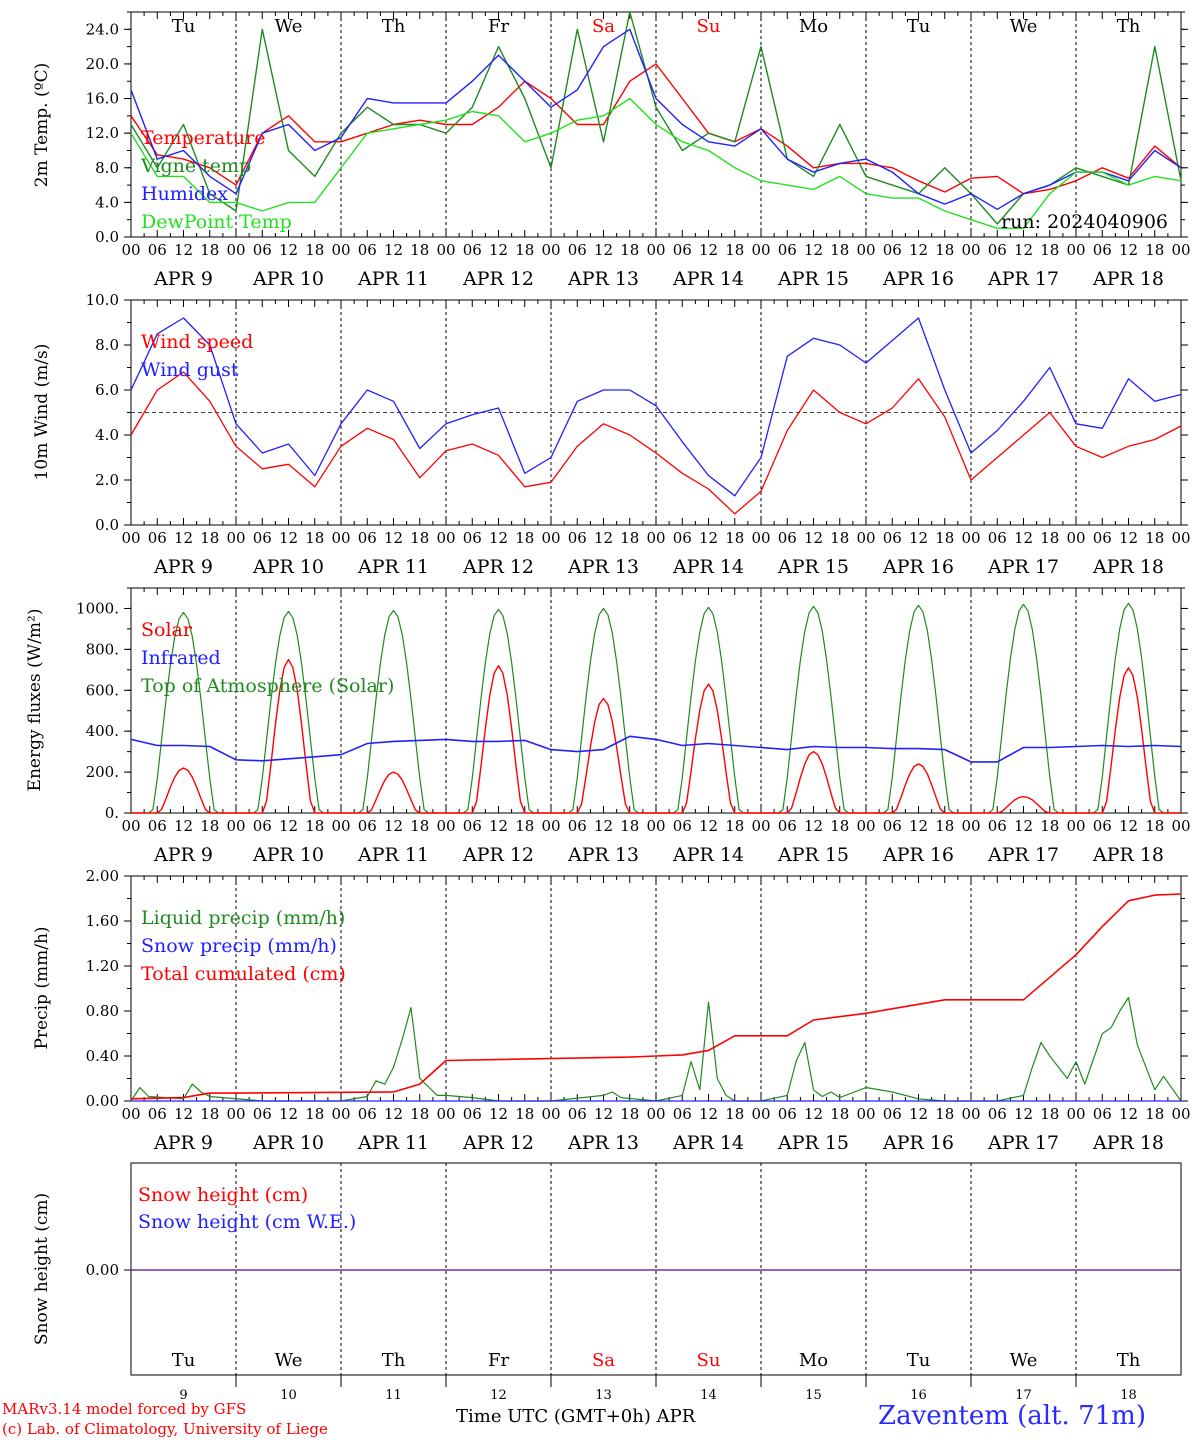  What do you see at coordinates (183, 567) in the screenshot?
I see `date-label: APR 9` at bounding box center [183, 567].